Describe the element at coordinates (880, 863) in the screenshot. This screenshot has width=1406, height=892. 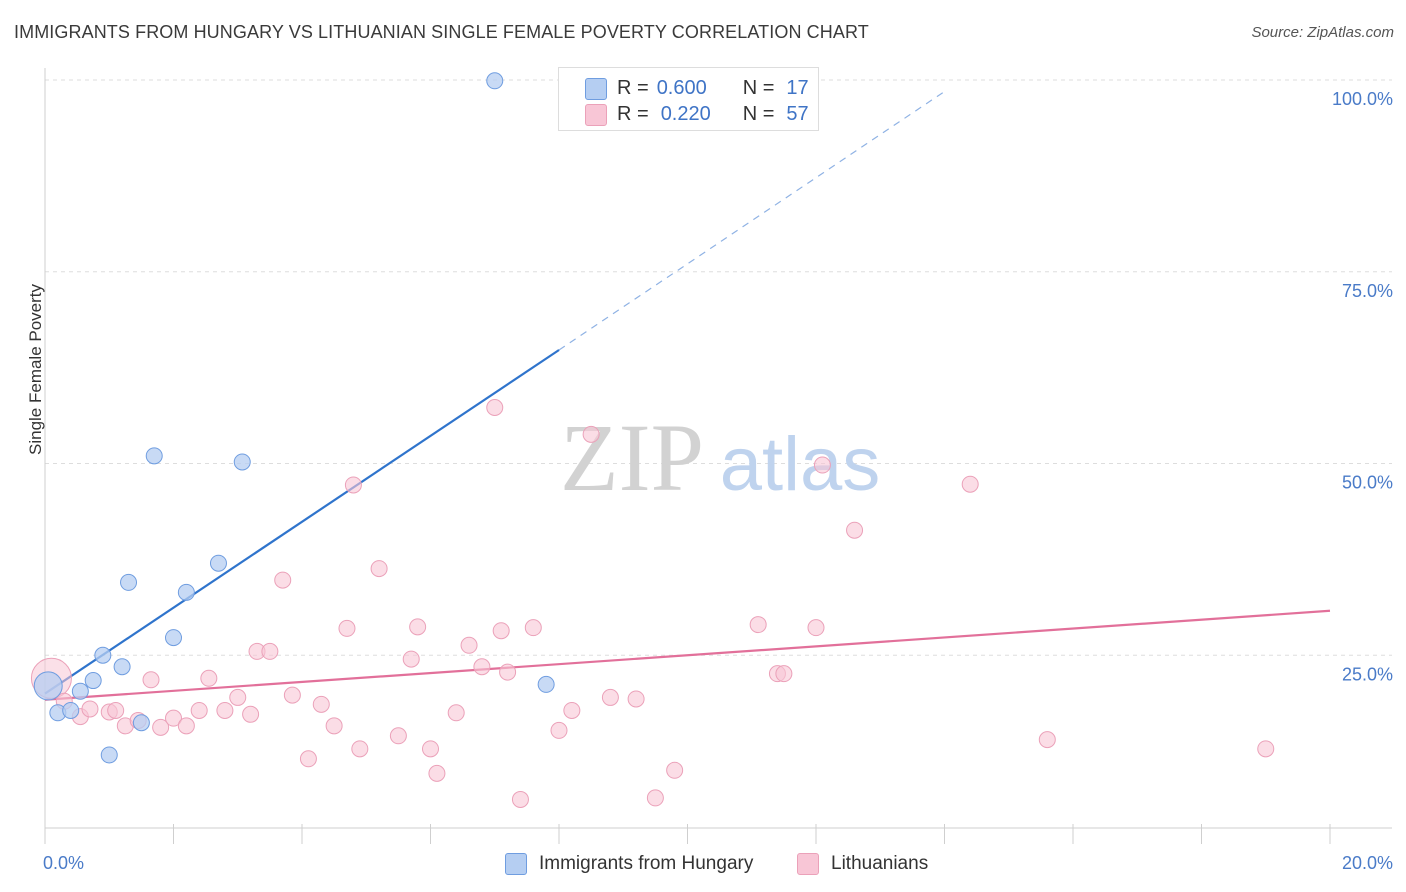
I see `legend-lithuanians-label: Lithuanians` at that location.